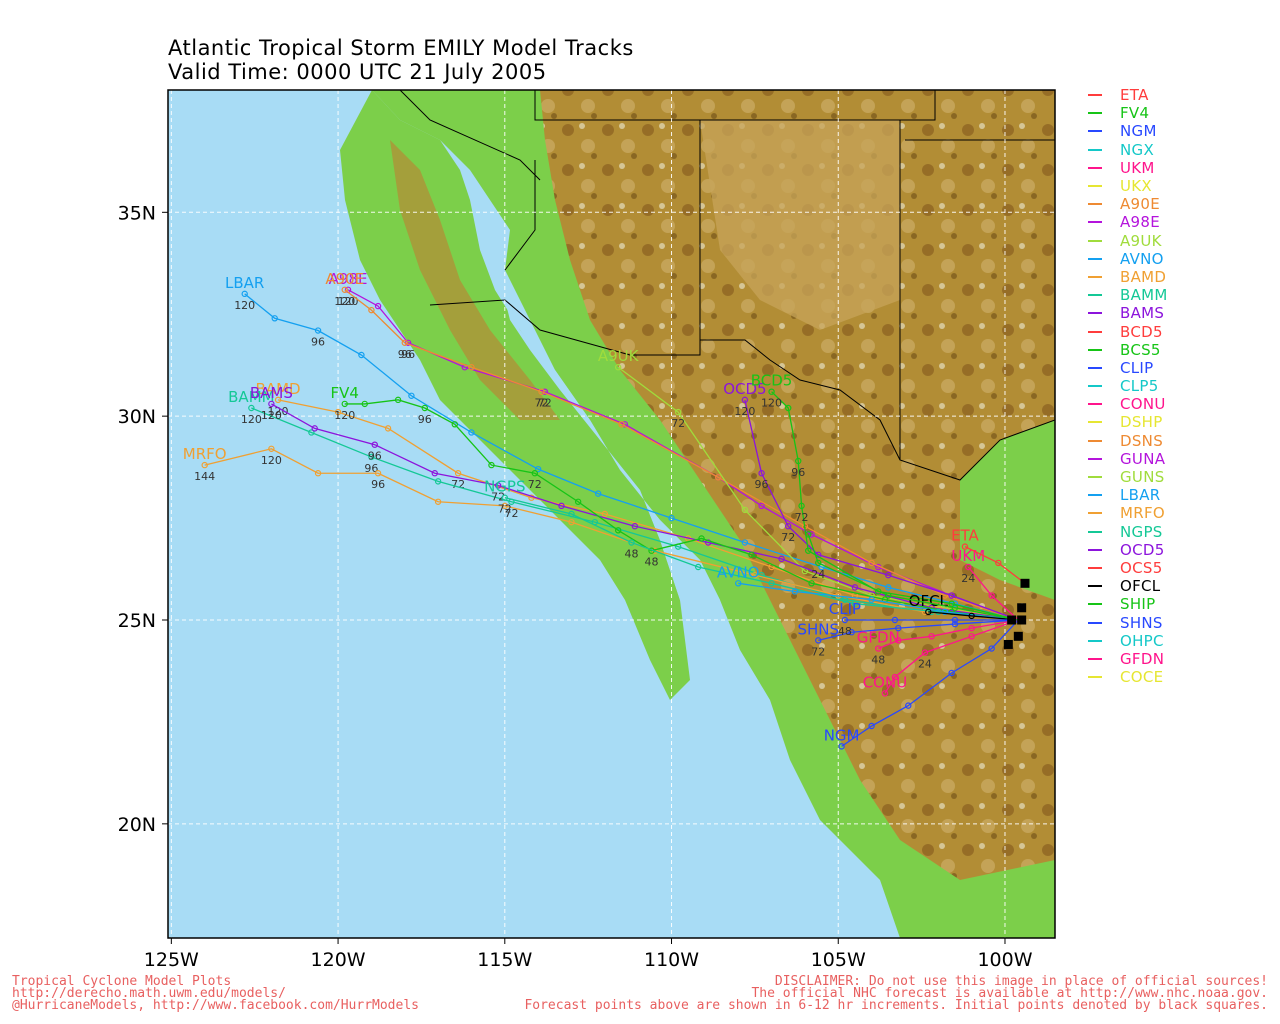 The width and height of the screenshot is (1280, 1024). Describe the element at coordinates (1141, 622) in the screenshot. I see `legend-label: SHNS` at that location.